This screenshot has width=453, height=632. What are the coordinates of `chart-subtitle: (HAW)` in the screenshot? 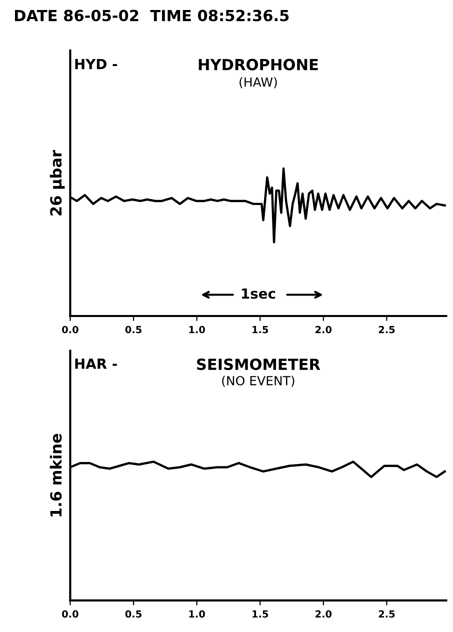 It's located at (258, 82).